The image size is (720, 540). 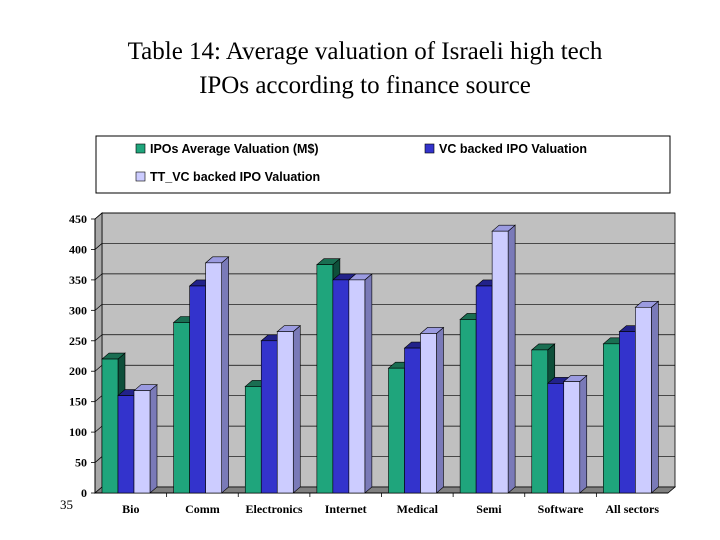 I want to click on bar-tt-vc-backed-ipo-valuation-comm, so click(x=217, y=375).